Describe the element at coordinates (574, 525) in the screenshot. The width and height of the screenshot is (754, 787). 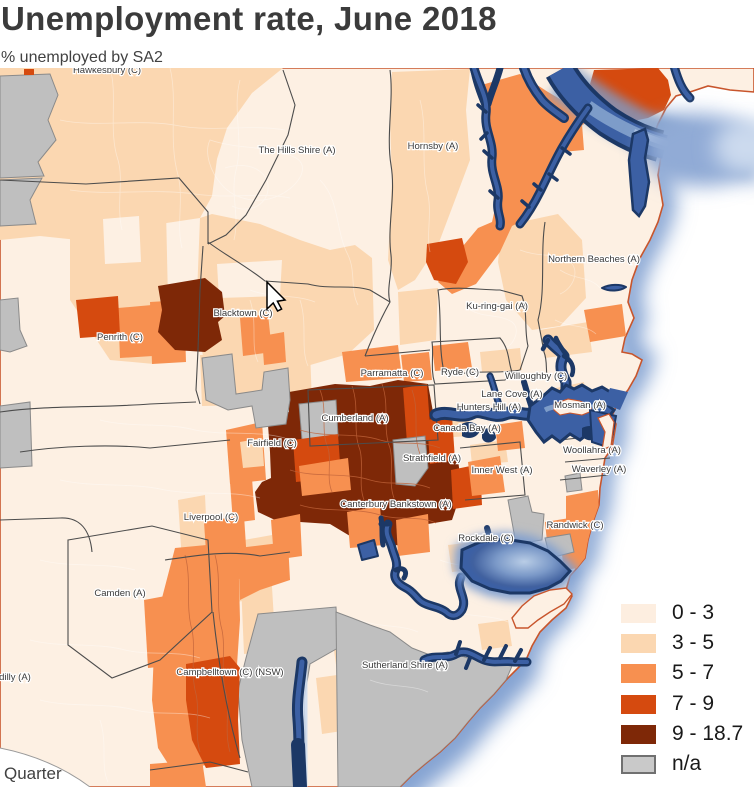
I see `svg-text: Randwick (C)` at that location.